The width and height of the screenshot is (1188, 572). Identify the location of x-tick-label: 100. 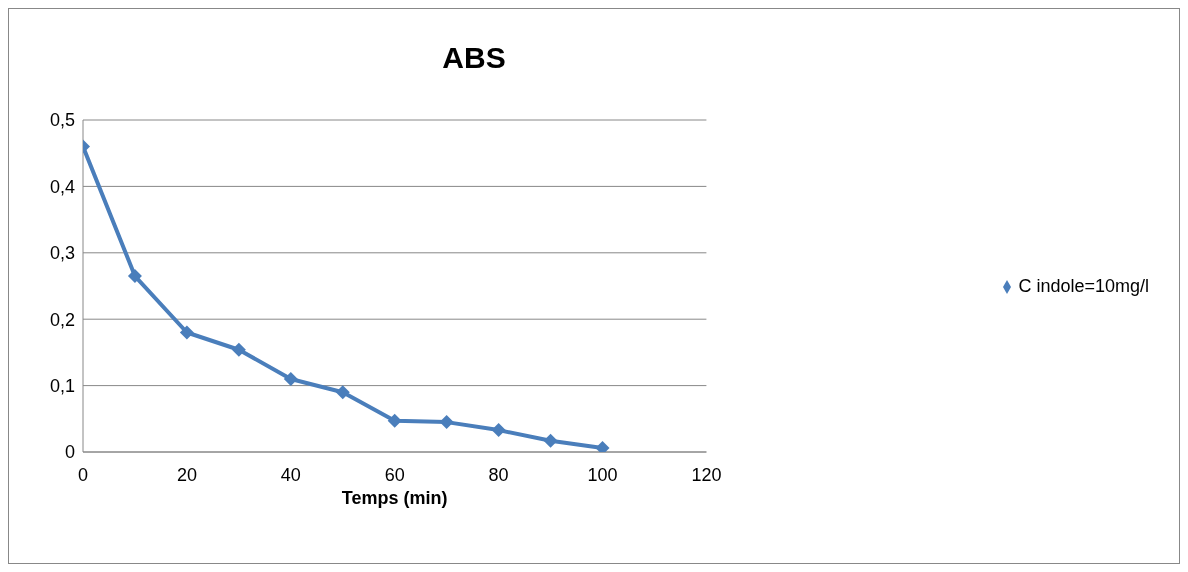
(602, 474).